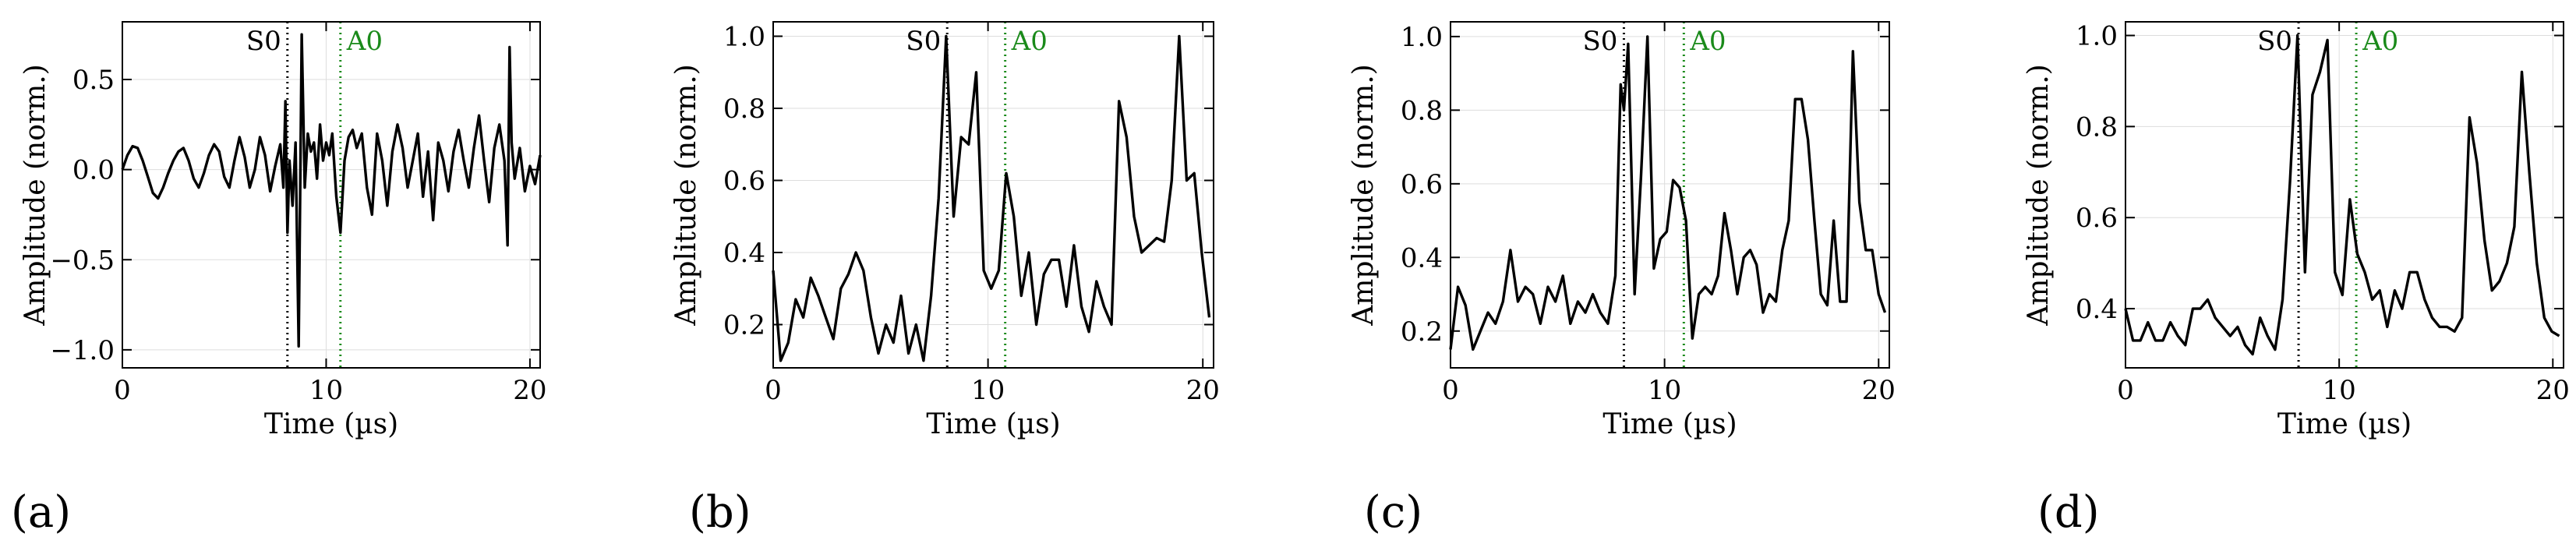  Describe the element at coordinates (82, 350) in the screenshot. I see `y-tick-label: −1.0` at that location.